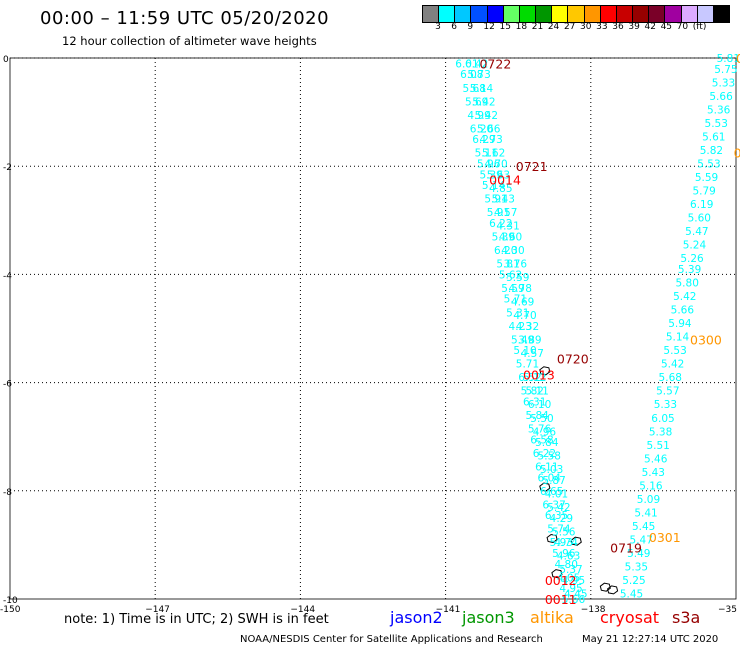 The image size is (740, 650). I want to click on scale-label: 70, so click(682, 27).